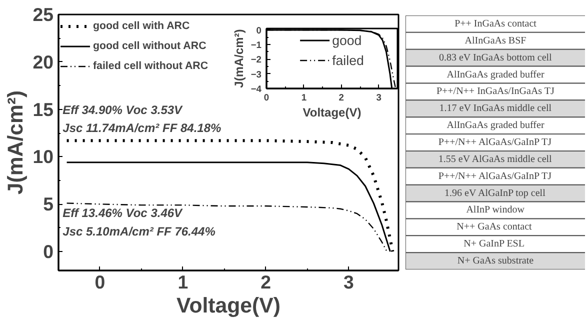 Image resolution: width=588 pixels, height=322 pixels. I want to click on y-tick-label: −2, so click(256, 59).